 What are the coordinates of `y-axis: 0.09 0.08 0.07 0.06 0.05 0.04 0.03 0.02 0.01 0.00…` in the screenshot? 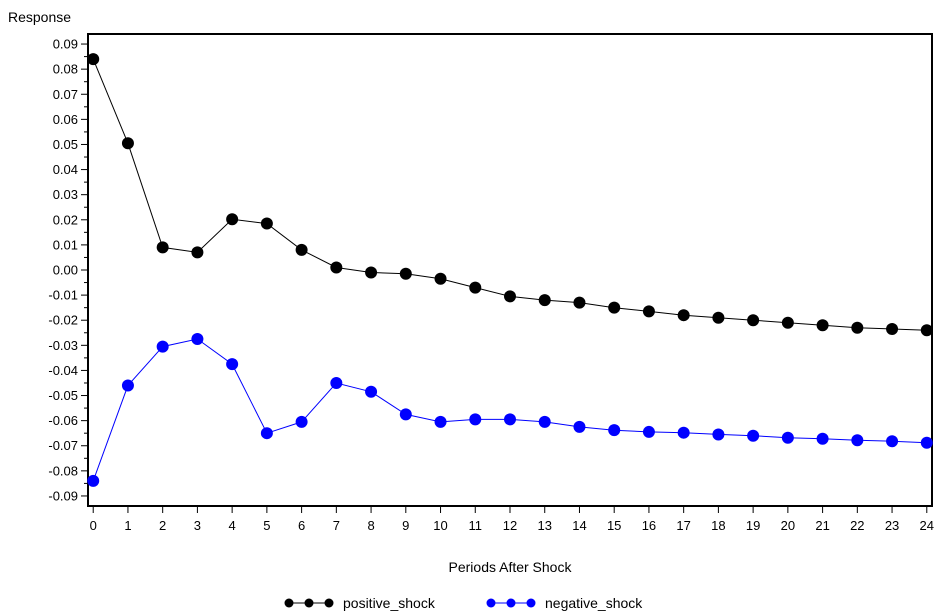 It's located at (68, 270).